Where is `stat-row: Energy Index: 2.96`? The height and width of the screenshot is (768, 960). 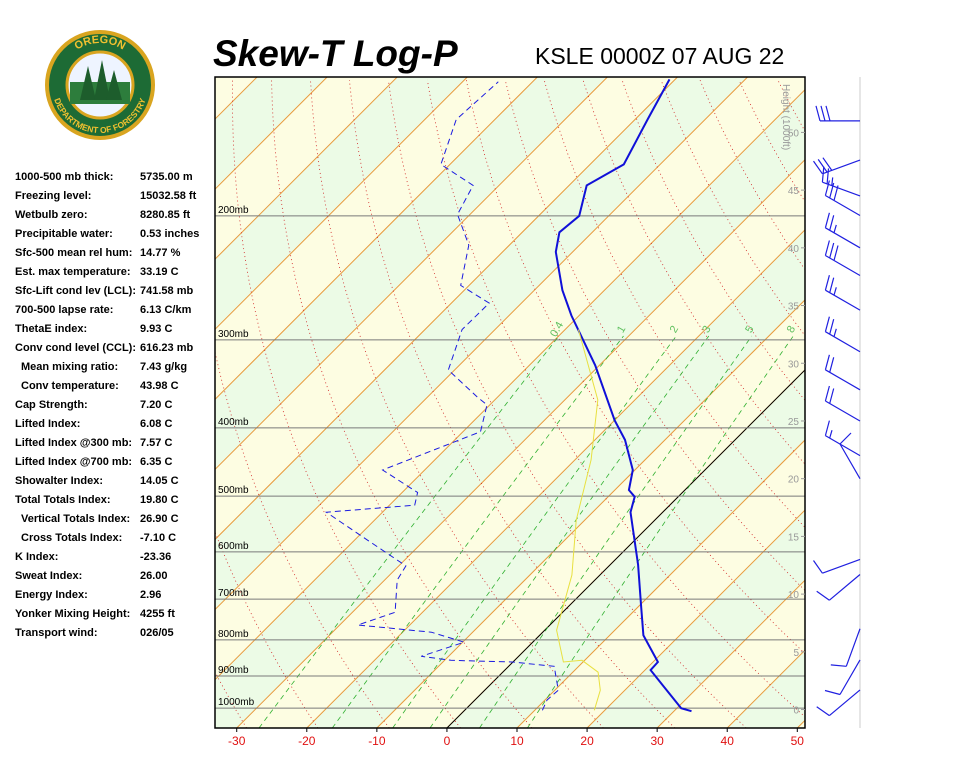
stat-row: Energy Index: 2.96 is located at coordinates (115, 595).